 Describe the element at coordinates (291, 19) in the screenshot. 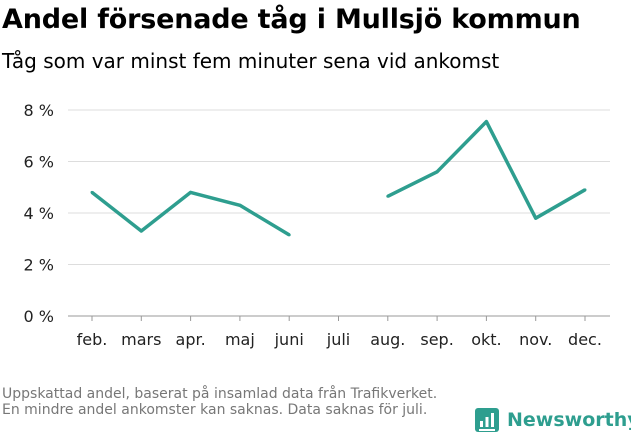

I see `chart-title: Andel försenade tåg i Mullsjö kommun` at that location.